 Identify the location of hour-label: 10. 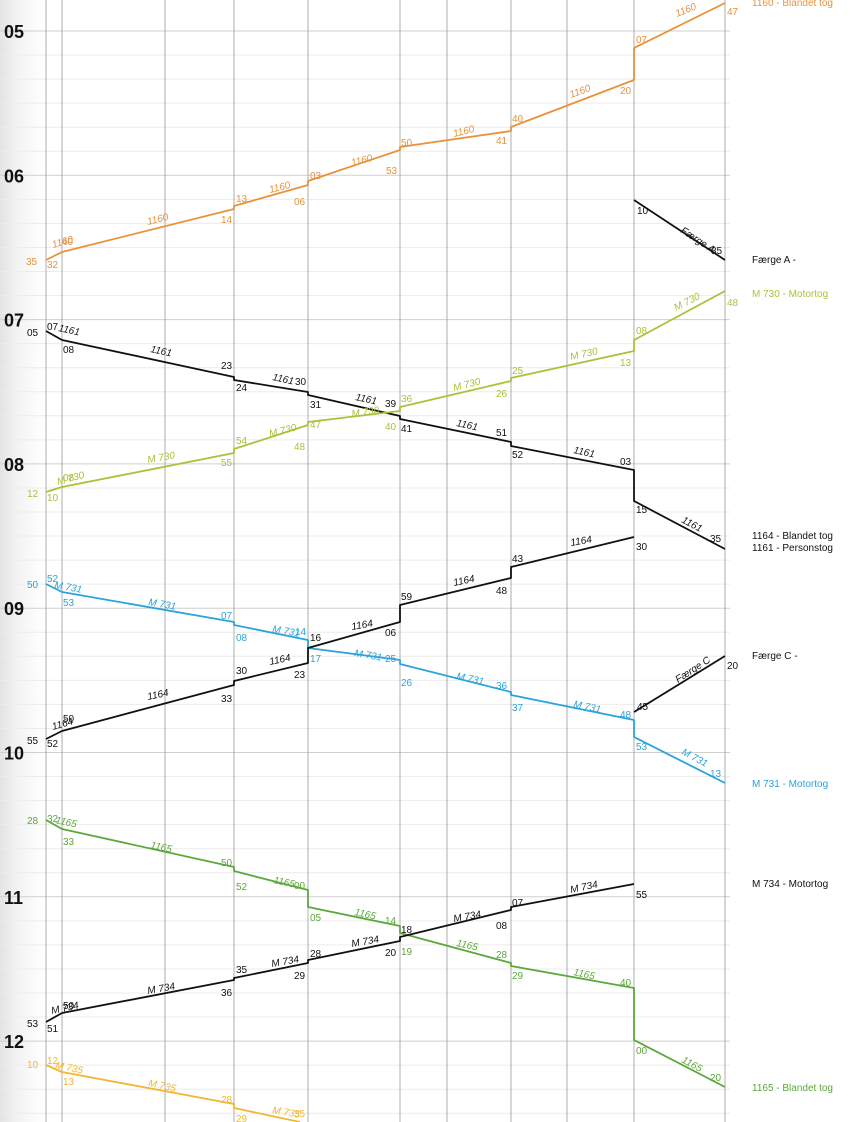
(14, 754).